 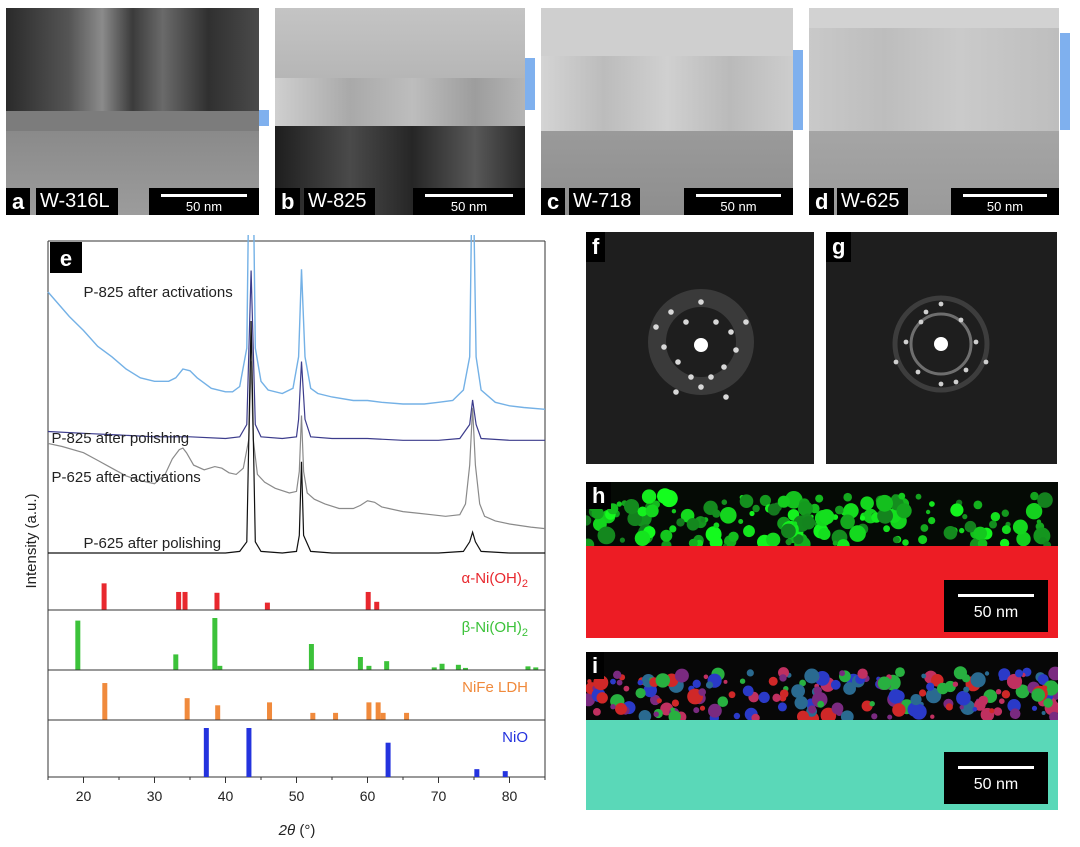 What do you see at coordinates (439, 796) in the screenshot?
I see `x-tick-label: 70` at bounding box center [439, 796].